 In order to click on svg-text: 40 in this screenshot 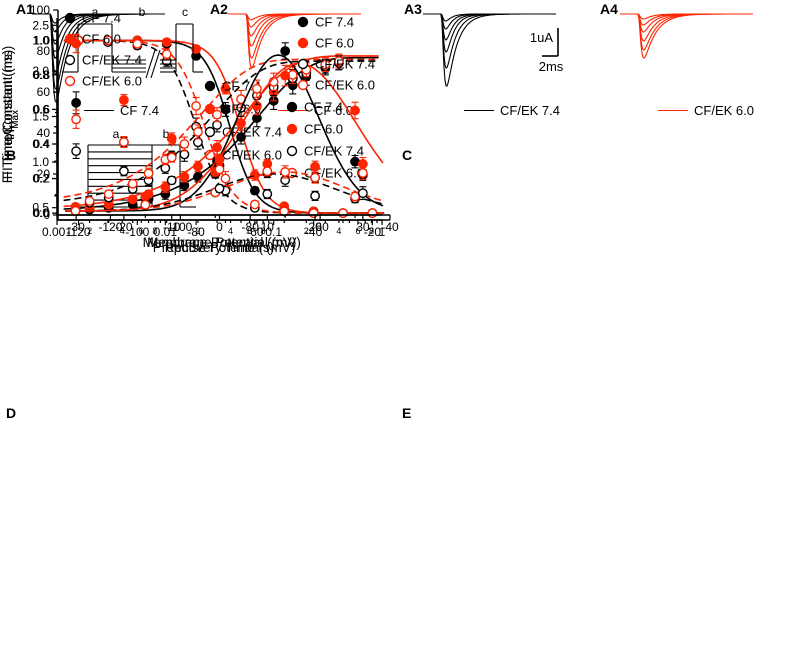, I will do `click(44, 133)`.